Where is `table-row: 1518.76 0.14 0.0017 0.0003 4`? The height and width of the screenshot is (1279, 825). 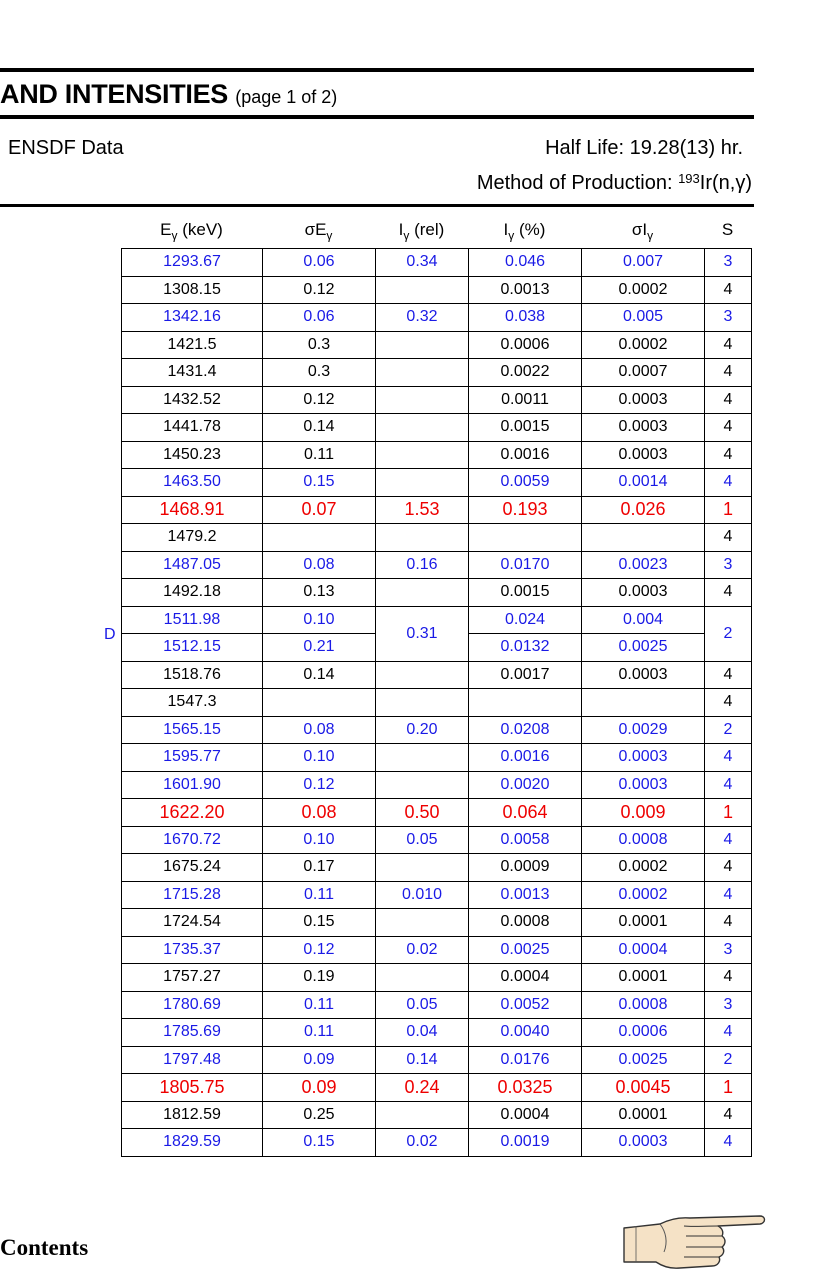
table-row: 1518.76 0.14 0.0017 0.0003 4 is located at coordinates (436, 674).